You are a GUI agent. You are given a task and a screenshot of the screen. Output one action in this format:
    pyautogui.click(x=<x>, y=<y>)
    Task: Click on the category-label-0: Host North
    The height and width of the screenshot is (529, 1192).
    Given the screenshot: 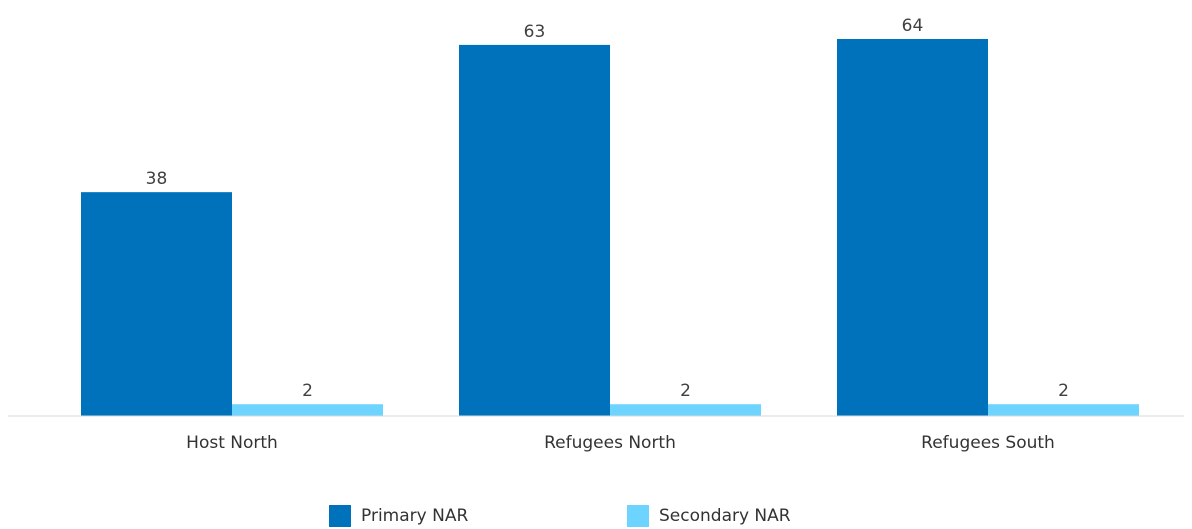 What is the action you would take?
    pyautogui.click(x=232, y=443)
    